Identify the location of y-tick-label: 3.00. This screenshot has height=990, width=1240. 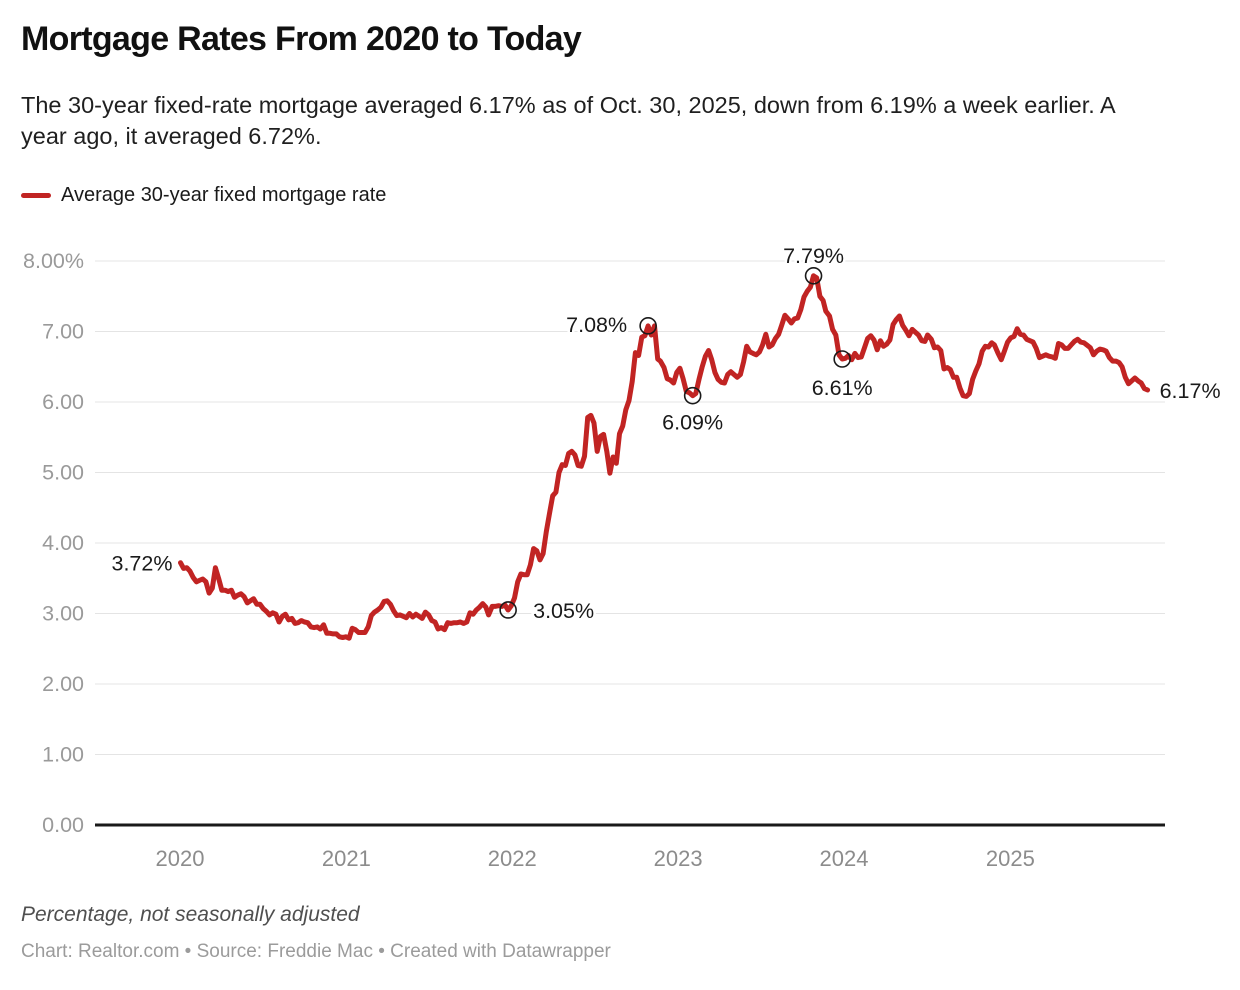
(63, 614).